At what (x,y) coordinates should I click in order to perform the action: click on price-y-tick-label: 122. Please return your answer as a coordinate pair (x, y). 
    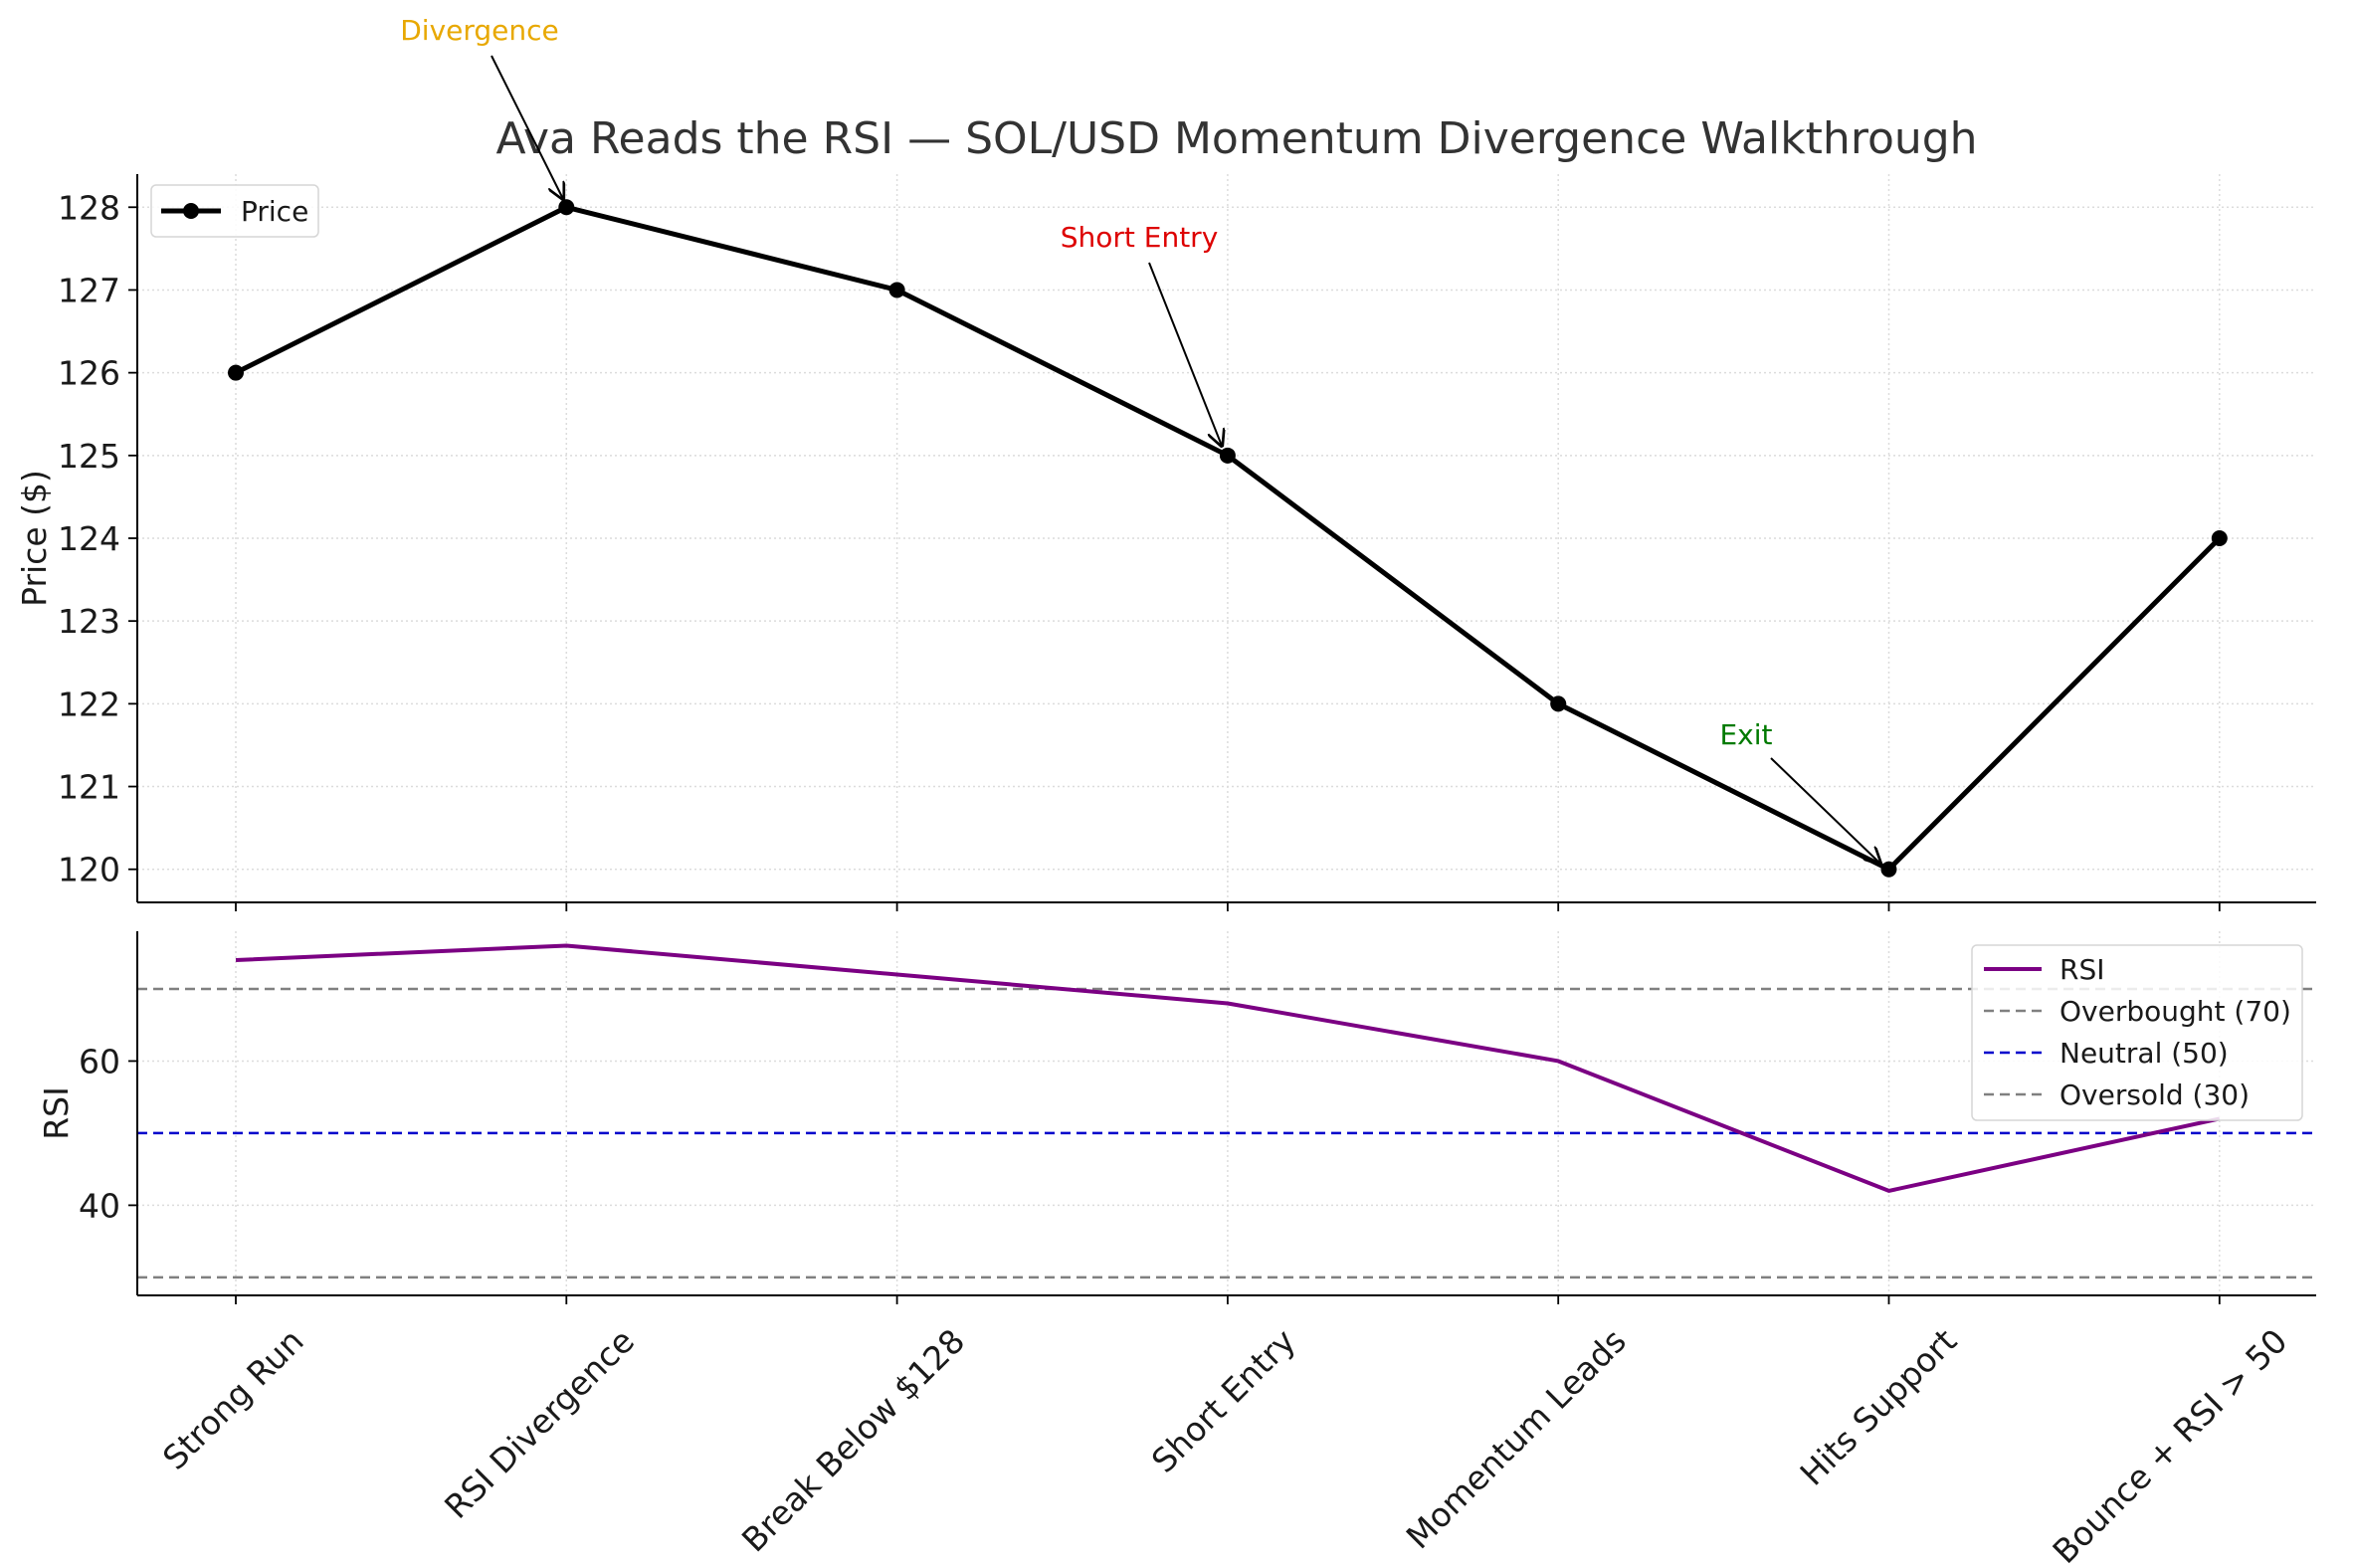
    Looking at the image, I should click on (89, 704).